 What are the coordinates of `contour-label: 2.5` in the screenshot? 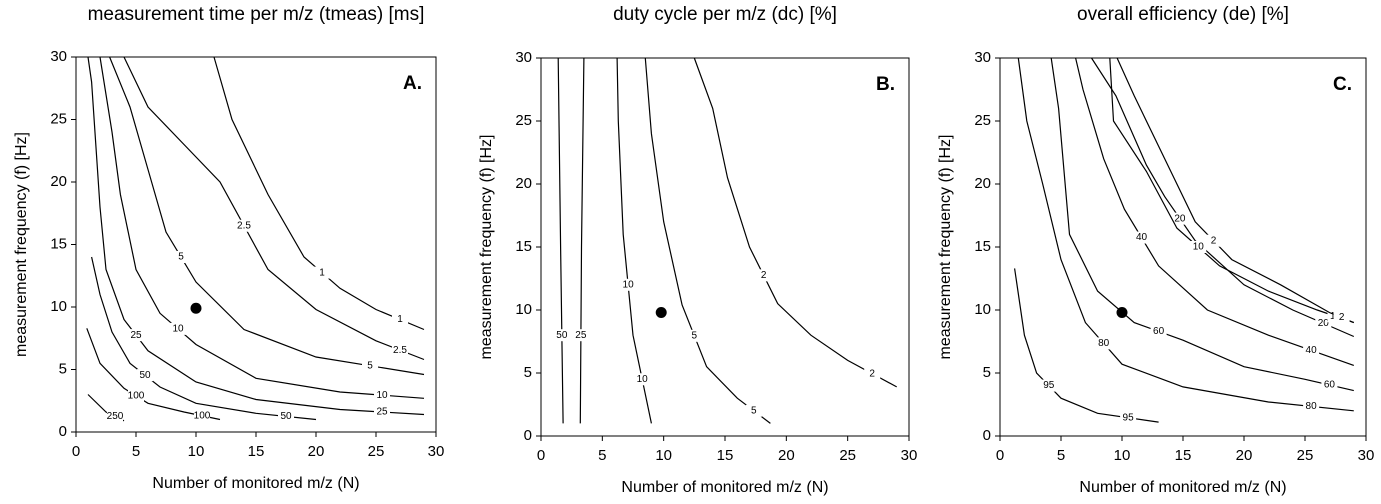 It's located at (400, 350).